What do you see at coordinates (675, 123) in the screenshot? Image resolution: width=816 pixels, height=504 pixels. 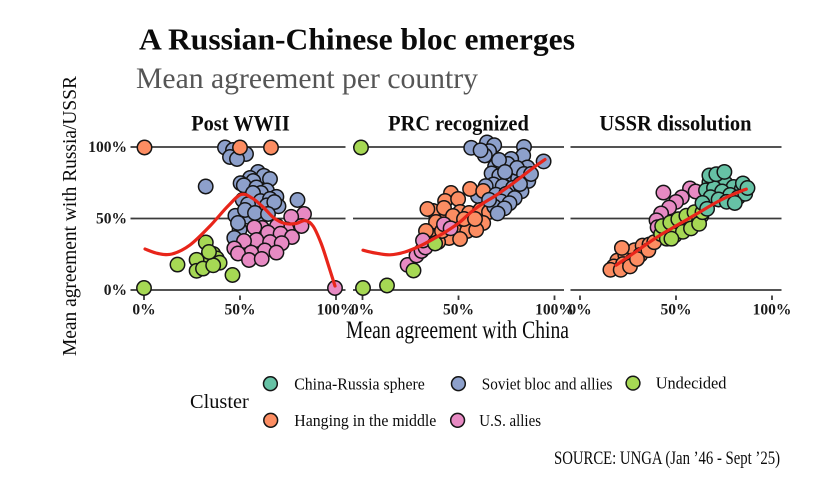 I see `svg-text: USSR dissolution` at bounding box center [675, 123].